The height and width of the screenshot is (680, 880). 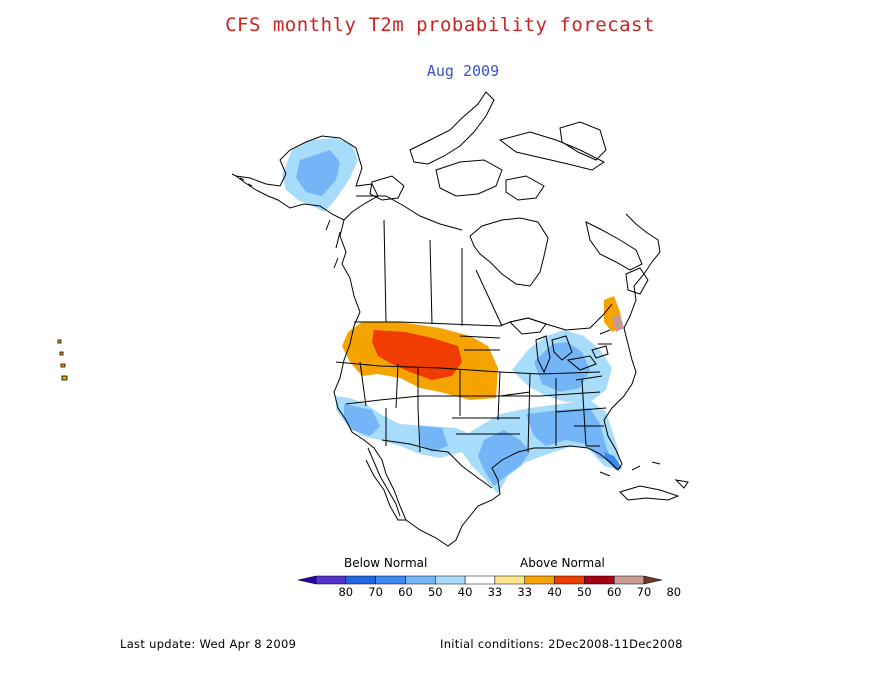 What do you see at coordinates (637, 281) in the screenshot?
I see `newfoundland` at bounding box center [637, 281].